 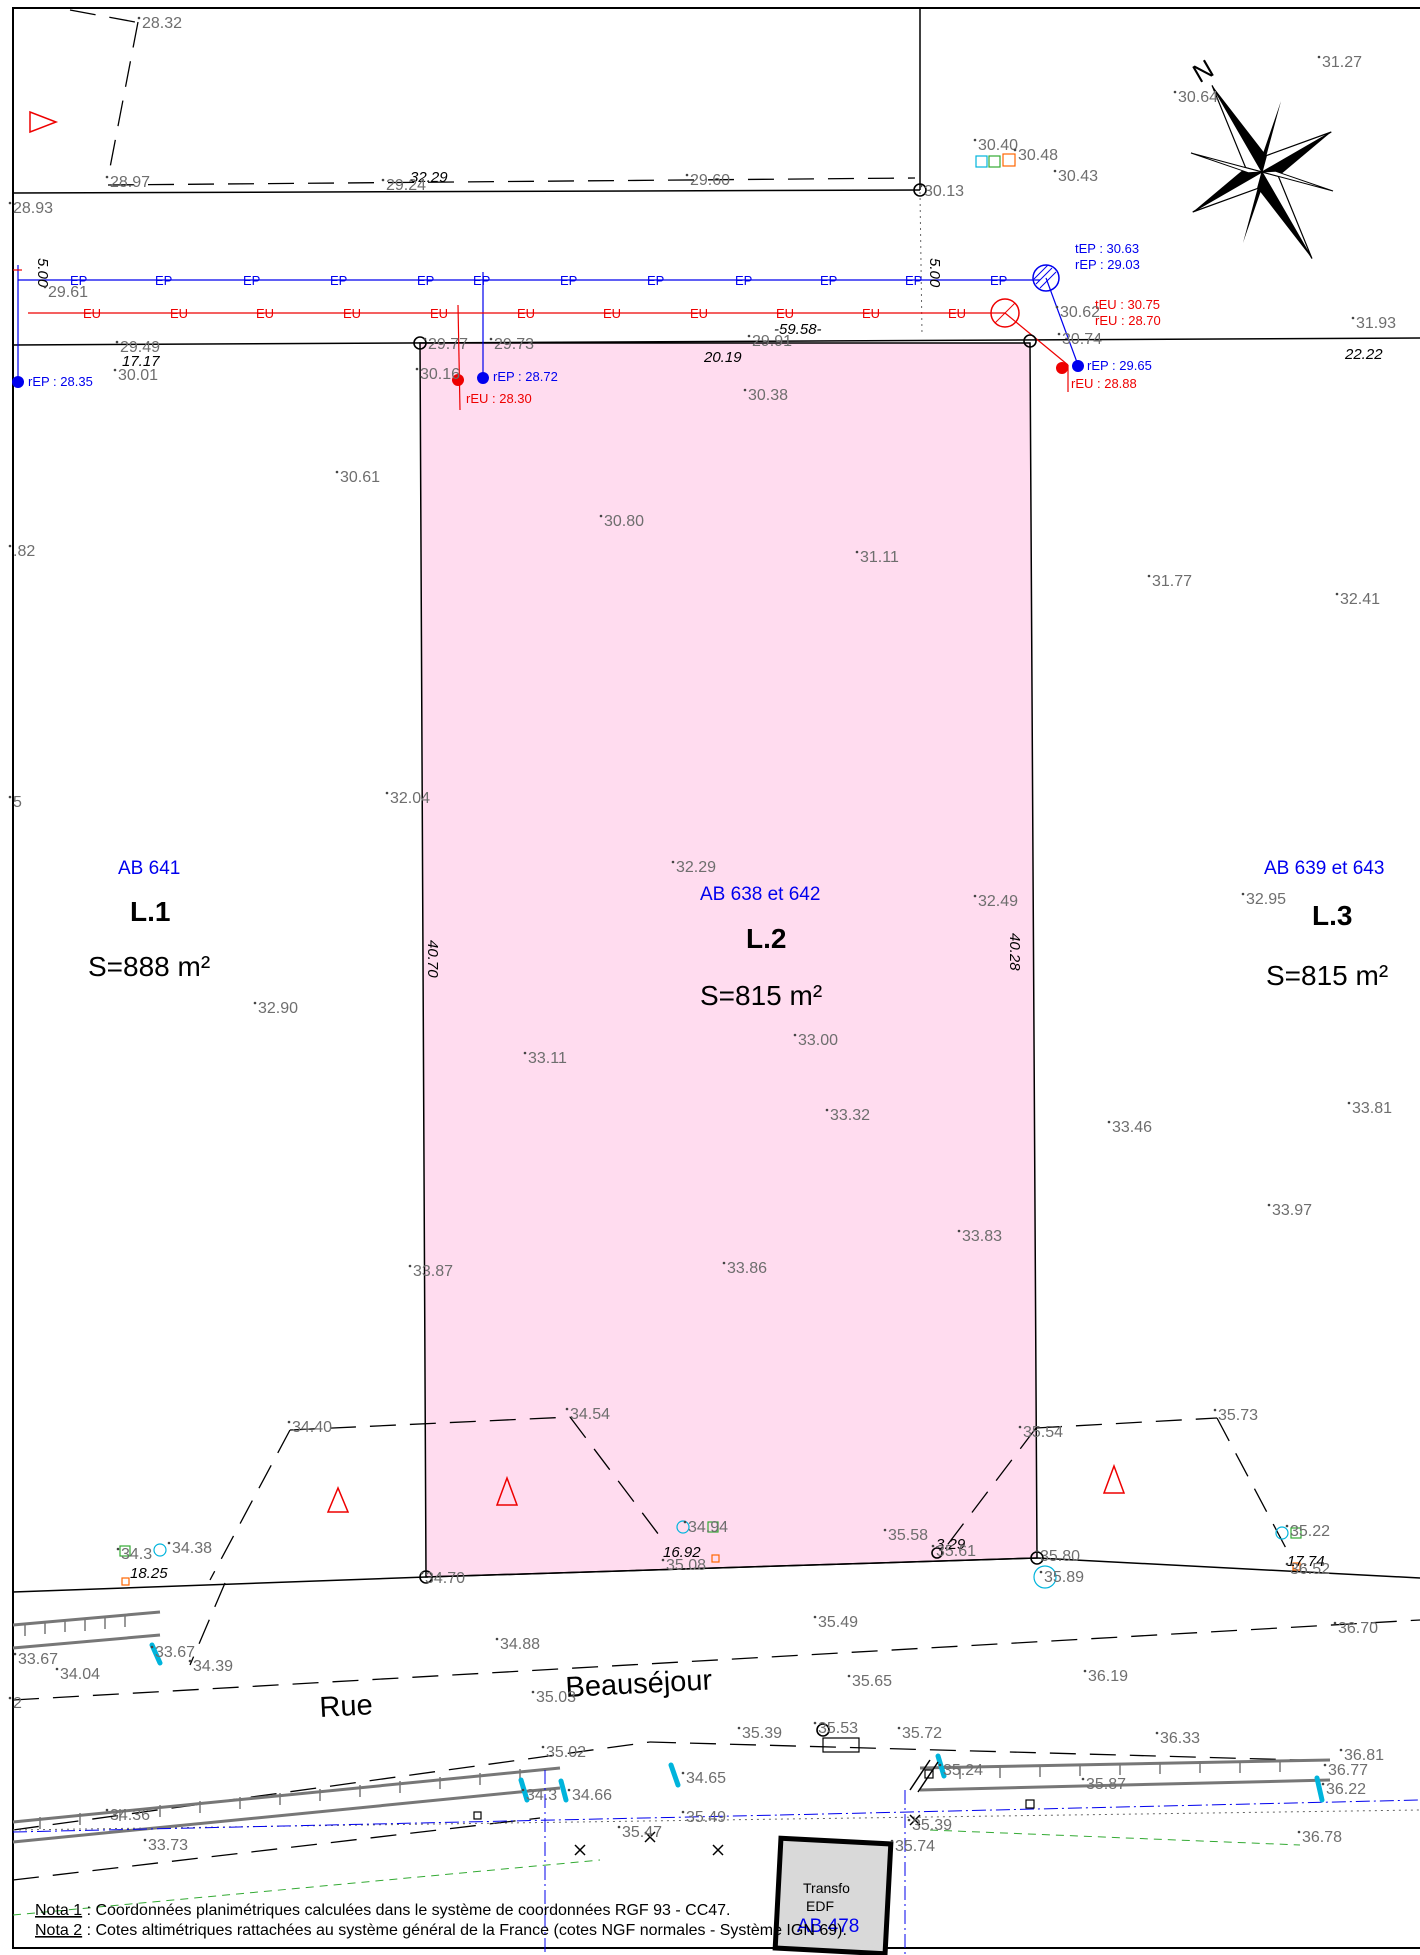 I want to click on network-tag: rEU : 28.88, so click(x=1104, y=383).